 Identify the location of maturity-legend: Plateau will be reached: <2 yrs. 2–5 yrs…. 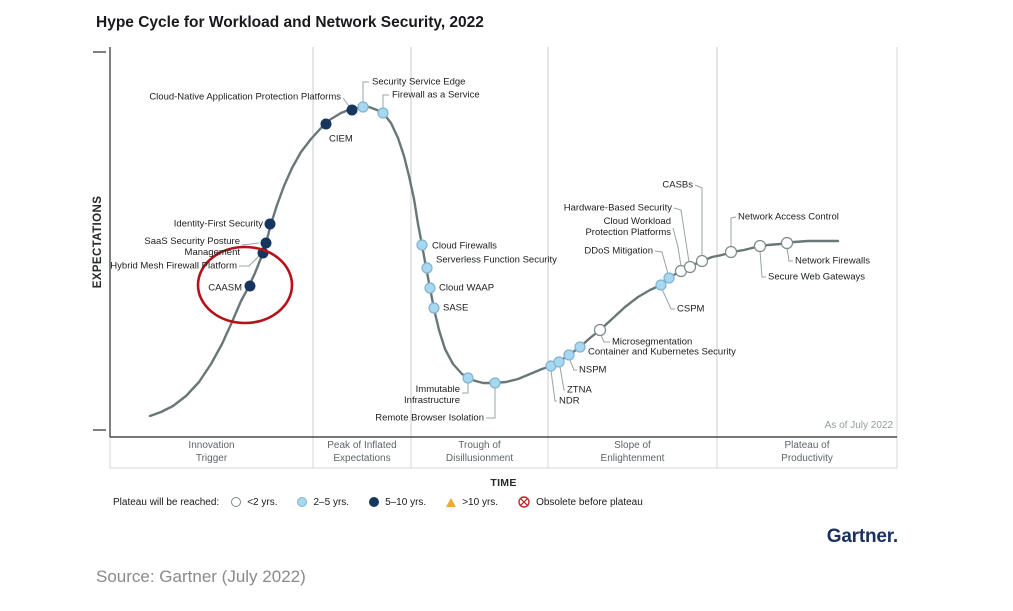
(388, 502).